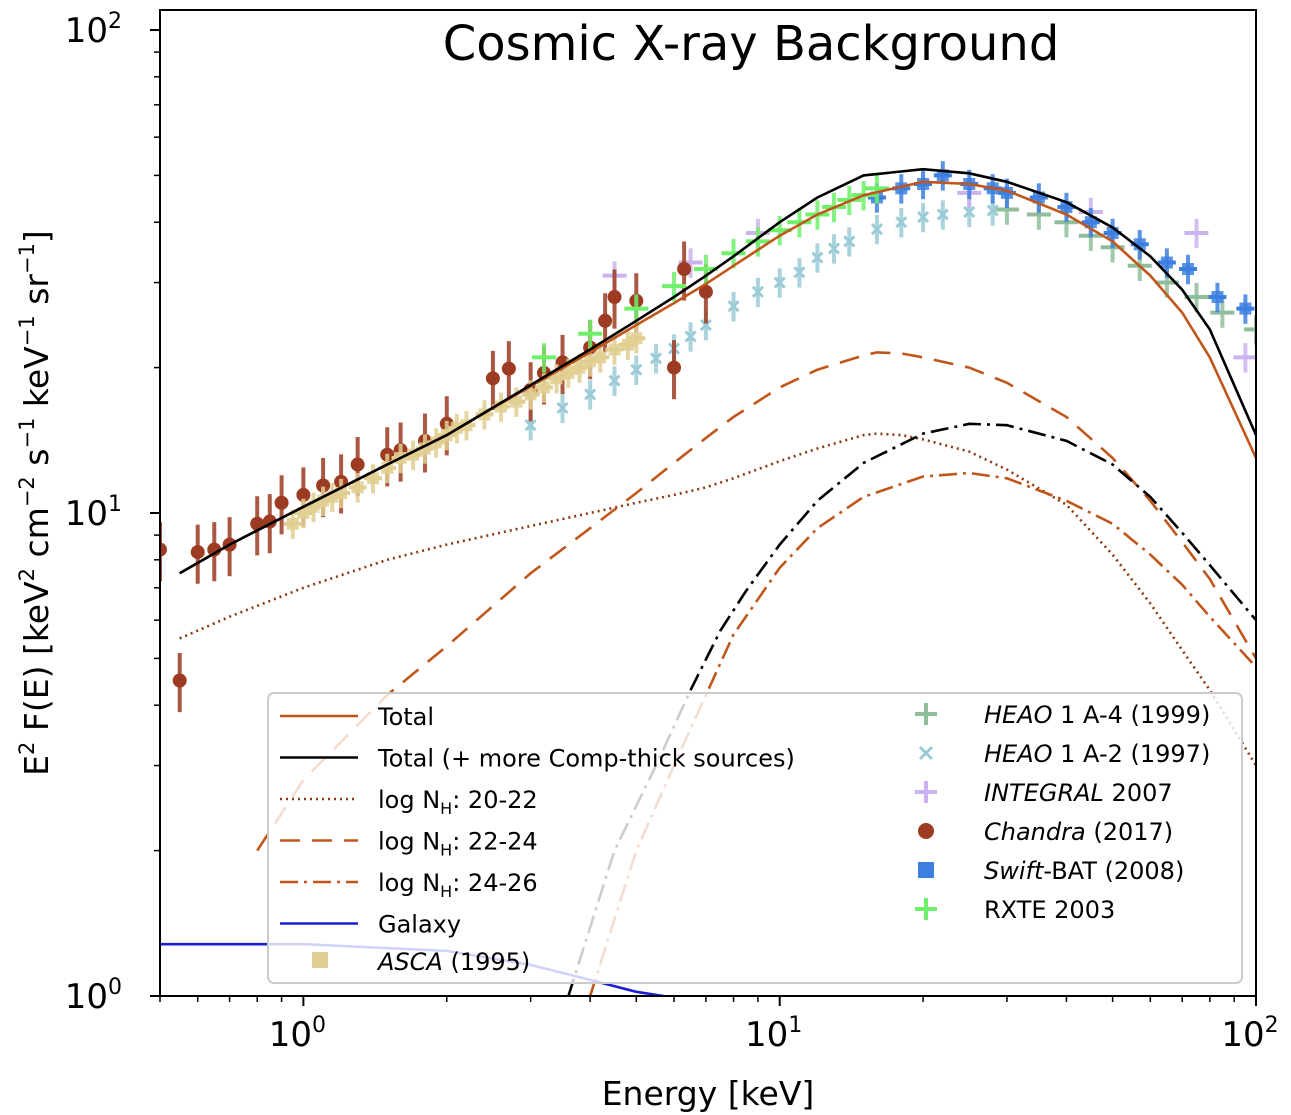  What do you see at coordinates (297, 1034) in the screenshot?
I see `x-tick-label: 100` at bounding box center [297, 1034].